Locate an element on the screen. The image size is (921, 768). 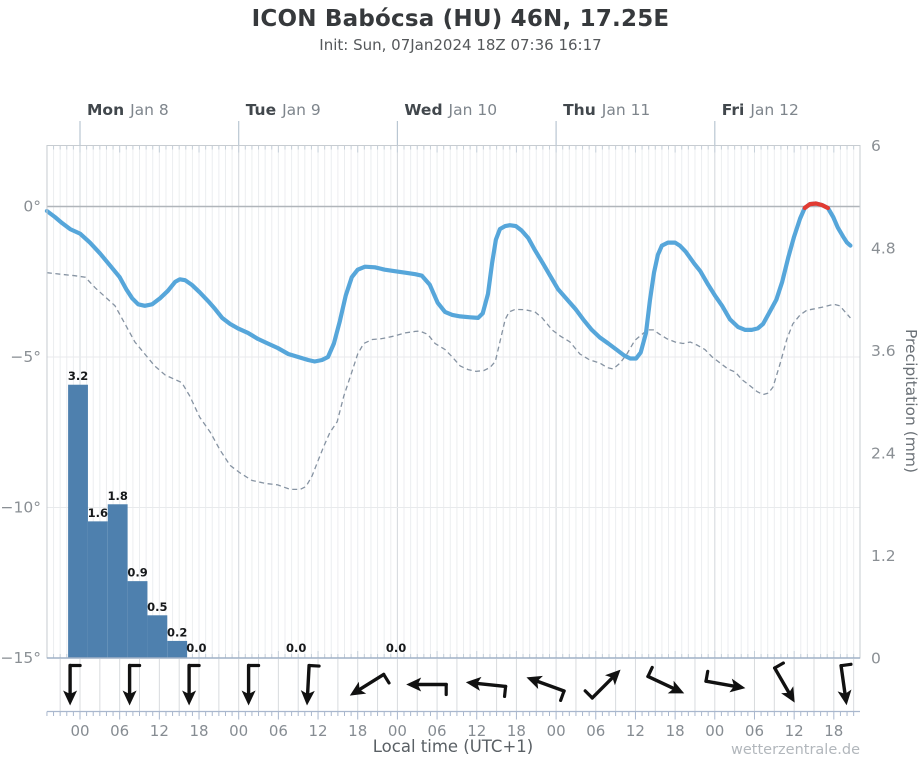
precipitation-axis-labels: 6 4.8 3.6 2.4 1.2 0 is located at coordinates (883, 402).